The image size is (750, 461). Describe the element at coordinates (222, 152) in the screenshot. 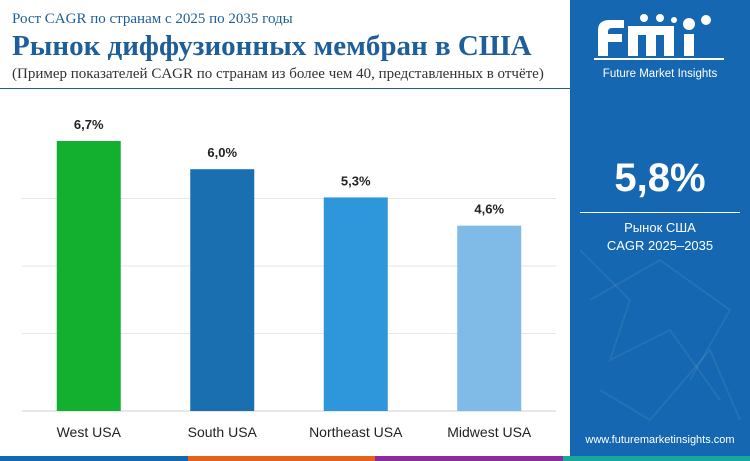

I see `data-label-south-usa: 6,0%` at that location.